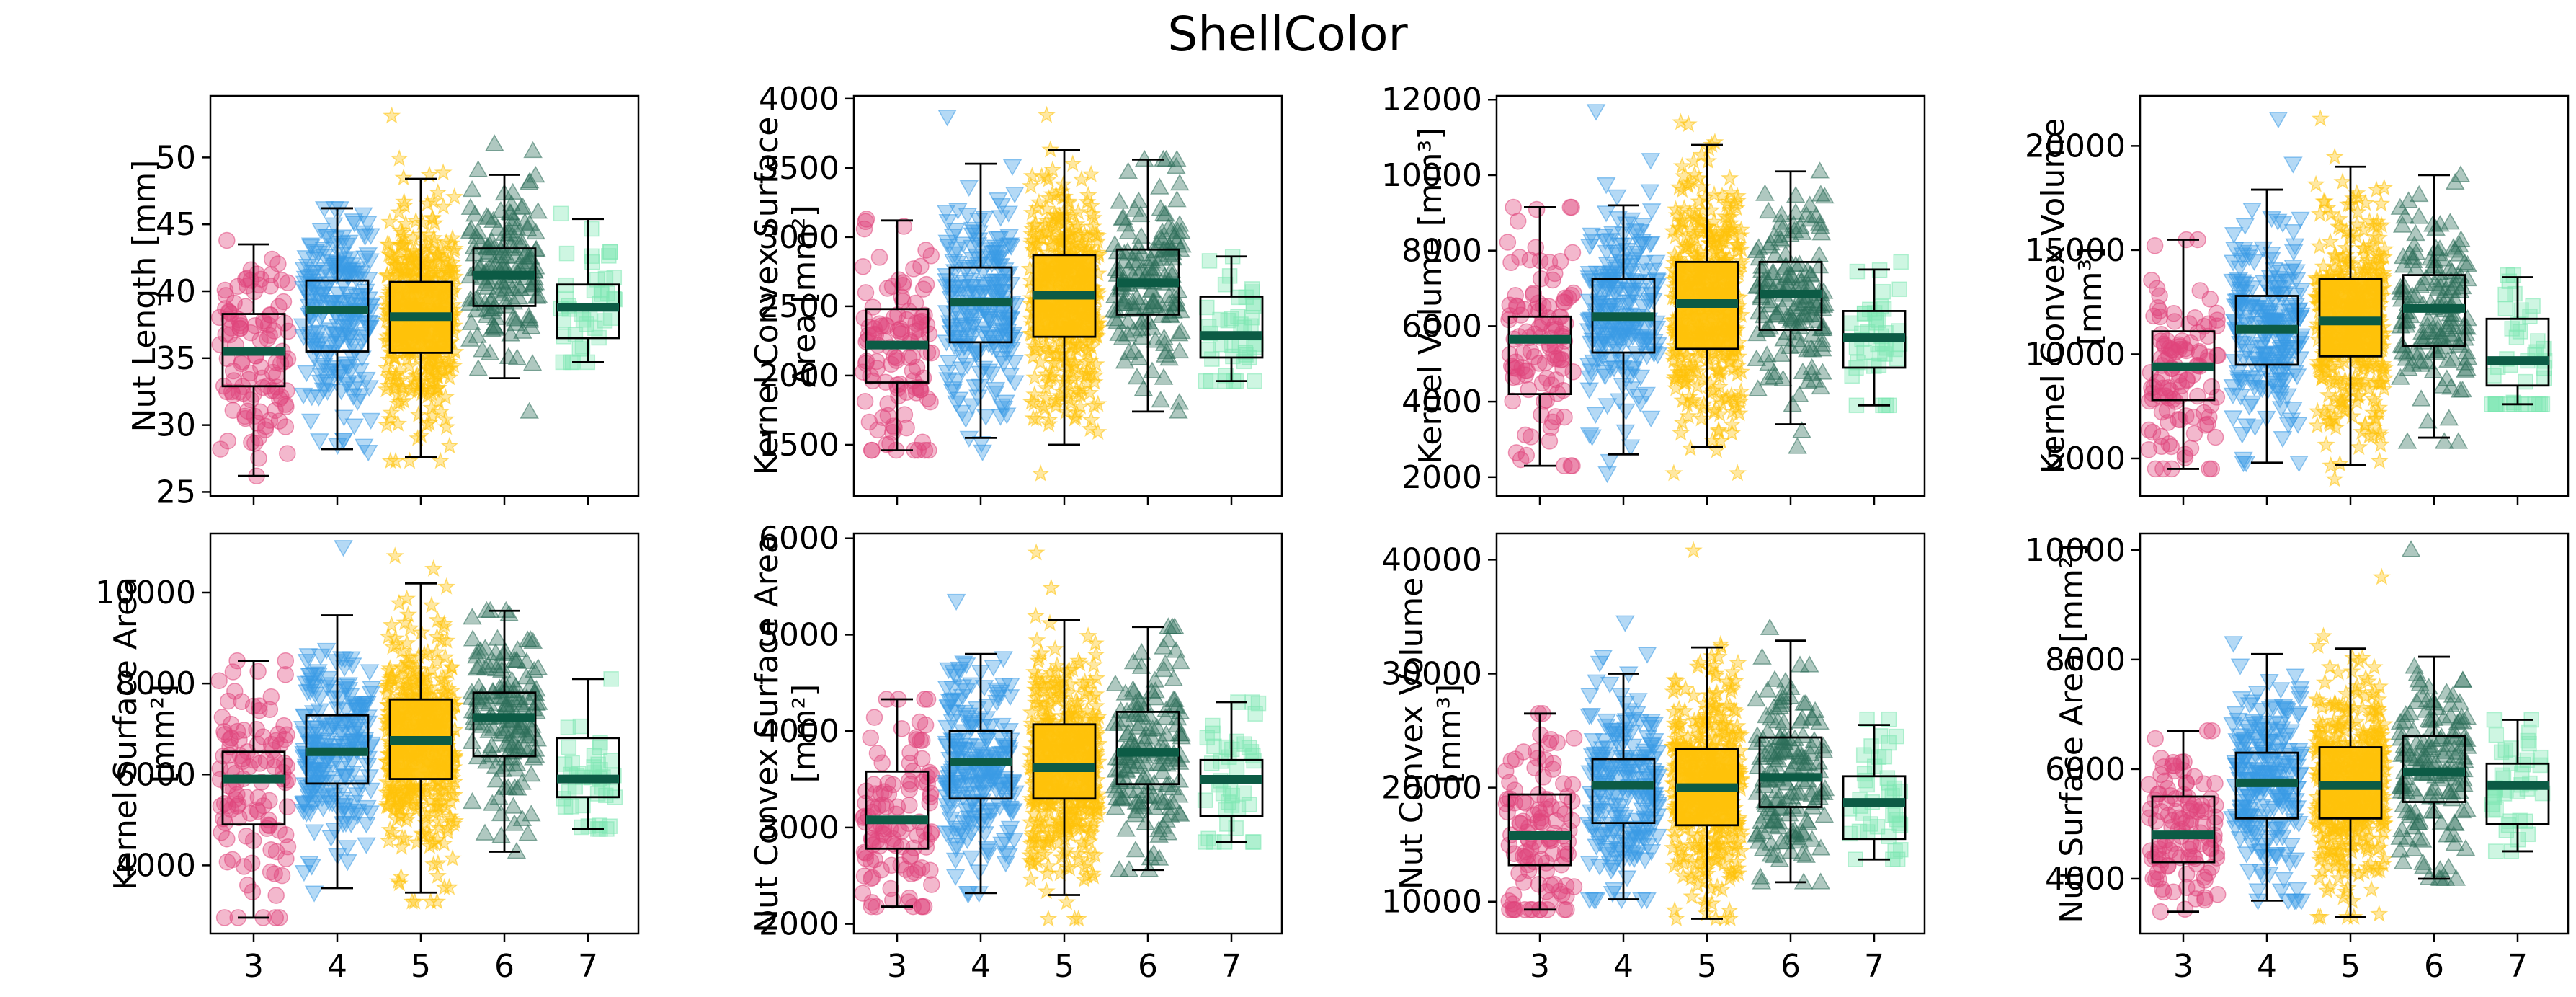  I want to click on scatter-points, so click(1059, 293).